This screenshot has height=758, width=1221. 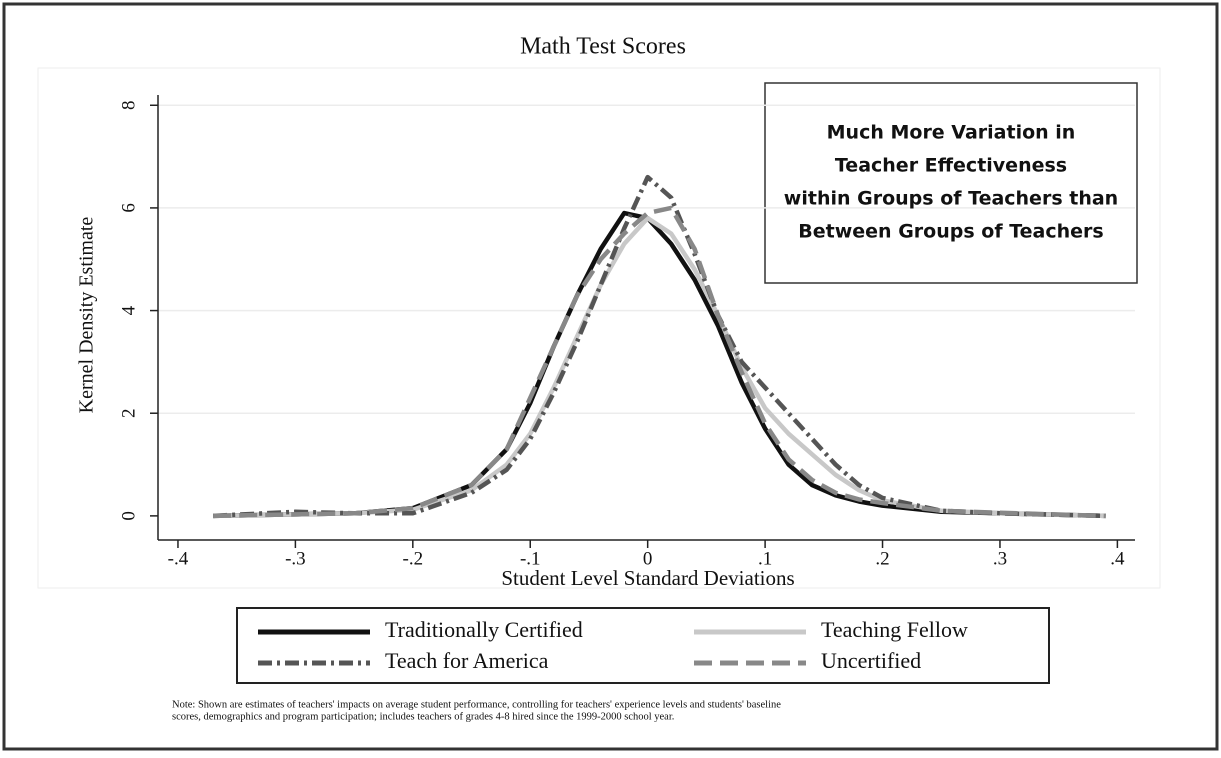 I want to click on y-tick-label: 2, so click(x=128, y=413).